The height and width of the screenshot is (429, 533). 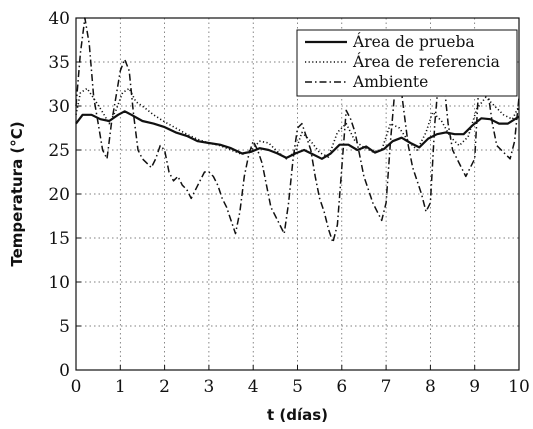 What do you see at coordinates (426, 62) in the screenshot?
I see `legend-entry-area-de-referencia: Área de referencia` at bounding box center [426, 62].